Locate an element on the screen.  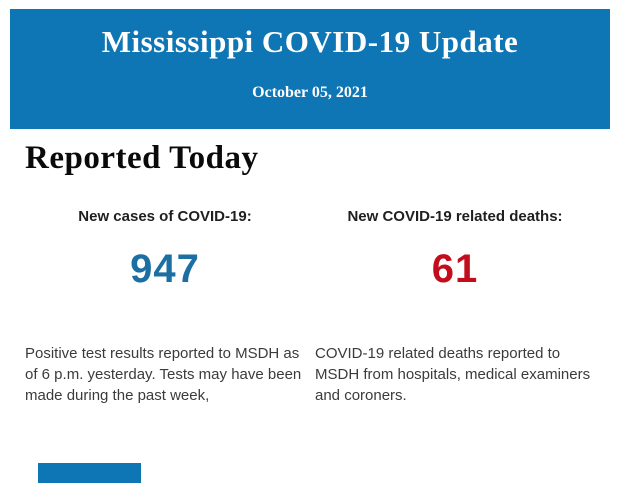
report-date: October 05, 2021 is located at coordinates (310, 92).